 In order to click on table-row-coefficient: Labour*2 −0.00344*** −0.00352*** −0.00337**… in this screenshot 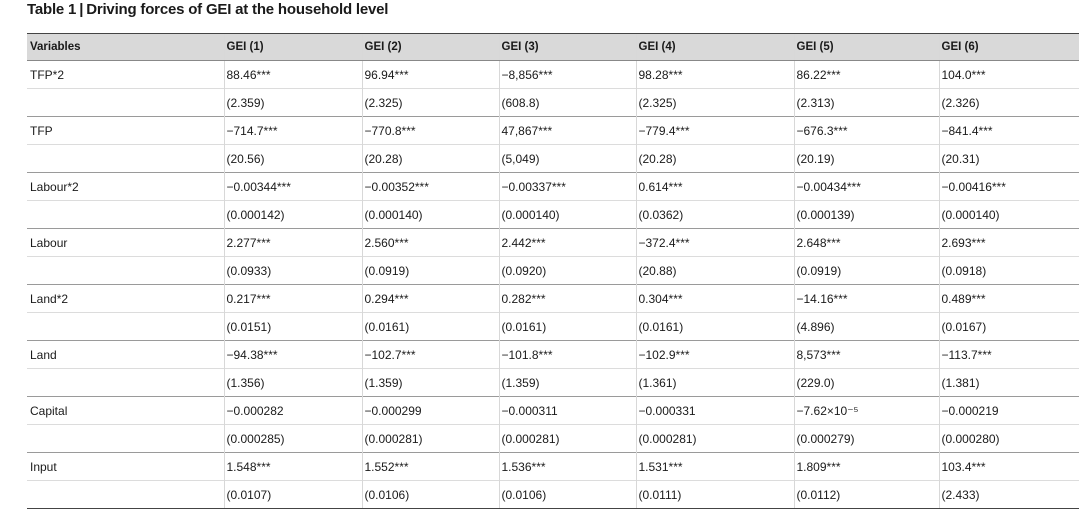, I will do `click(553, 186)`.